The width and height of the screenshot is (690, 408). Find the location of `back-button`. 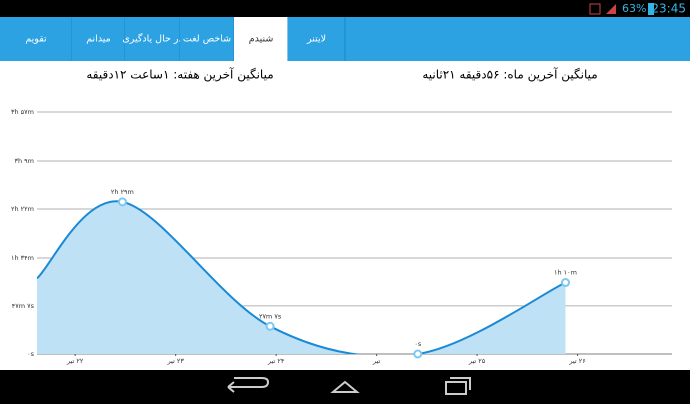

back-button is located at coordinates (248, 385).